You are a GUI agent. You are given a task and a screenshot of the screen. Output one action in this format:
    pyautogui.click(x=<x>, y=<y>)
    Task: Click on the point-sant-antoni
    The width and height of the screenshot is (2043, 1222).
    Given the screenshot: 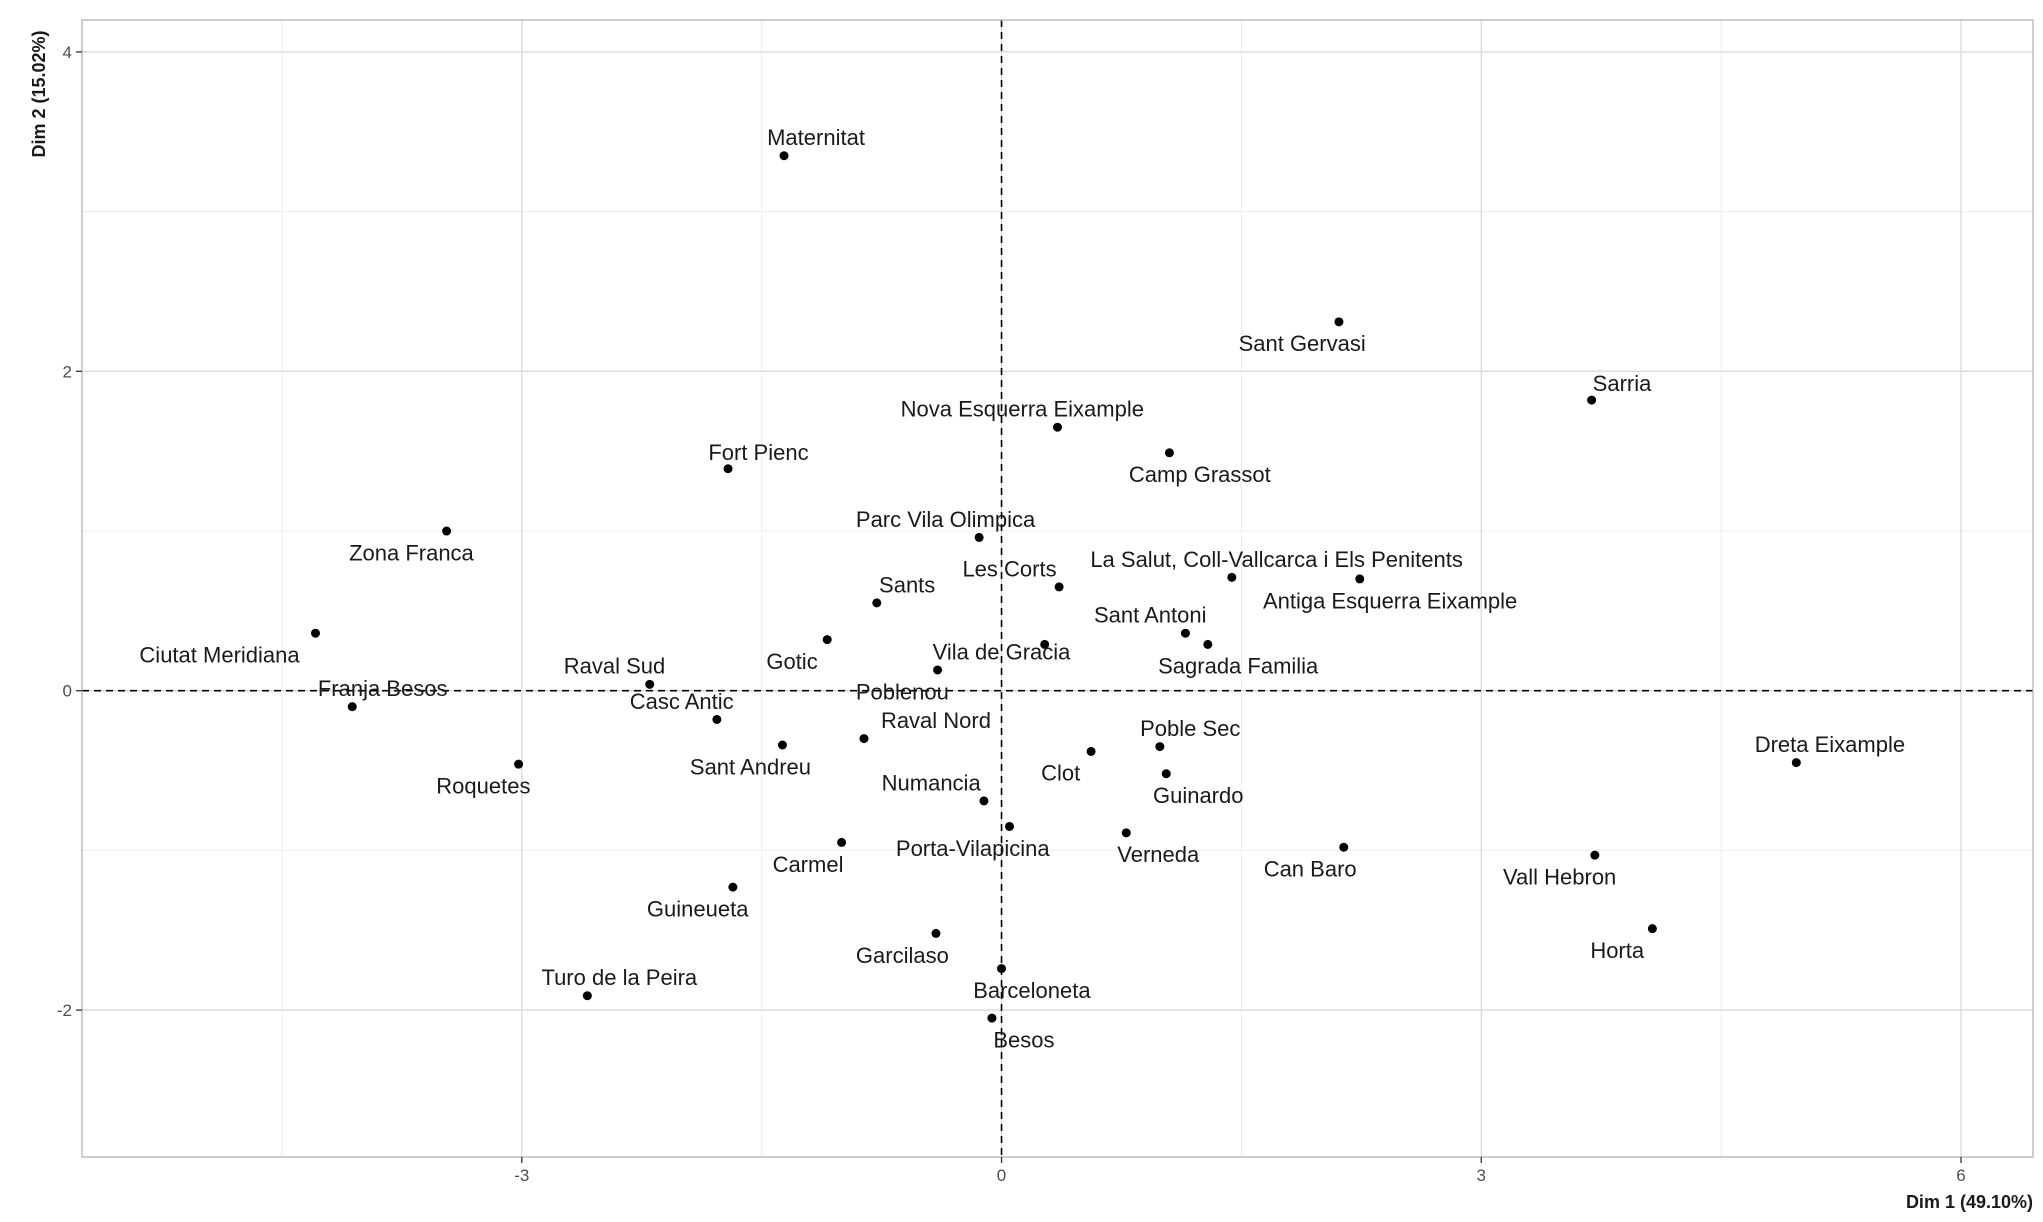 What is the action you would take?
    pyautogui.click(x=1185, y=633)
    